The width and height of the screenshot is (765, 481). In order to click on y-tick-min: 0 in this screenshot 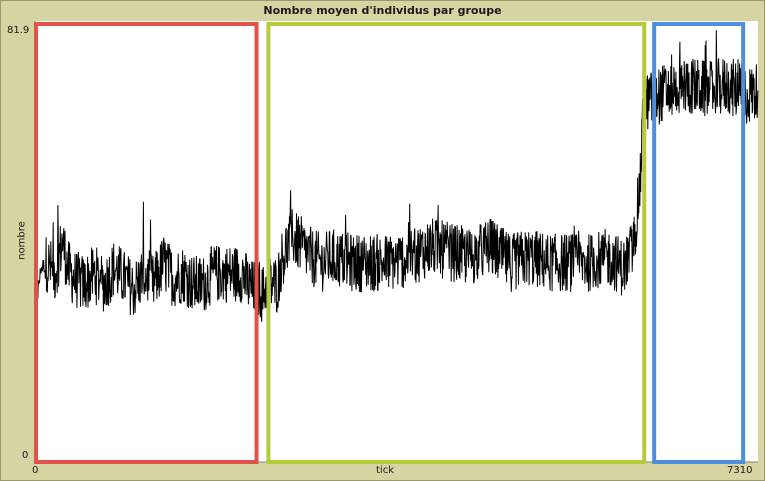, I will do `click(25, 455)`.